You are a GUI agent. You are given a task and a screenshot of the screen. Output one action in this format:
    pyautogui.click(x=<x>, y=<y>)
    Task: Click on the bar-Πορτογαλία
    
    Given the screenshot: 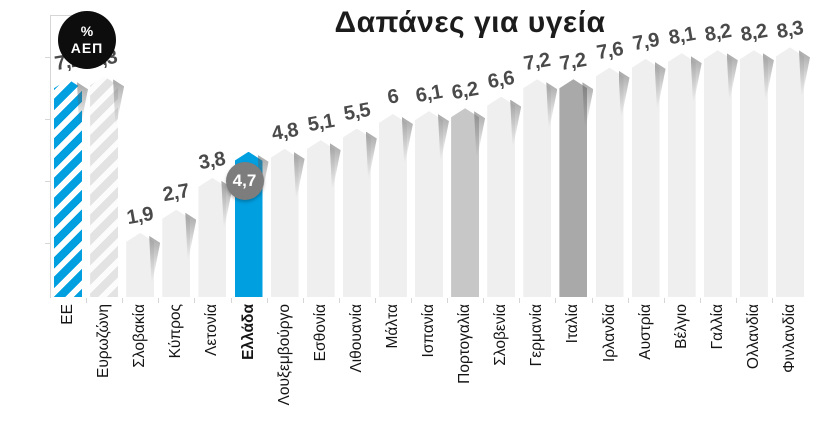 What is the action you would take?
    pyautogui.click(x=468, y=202)
    